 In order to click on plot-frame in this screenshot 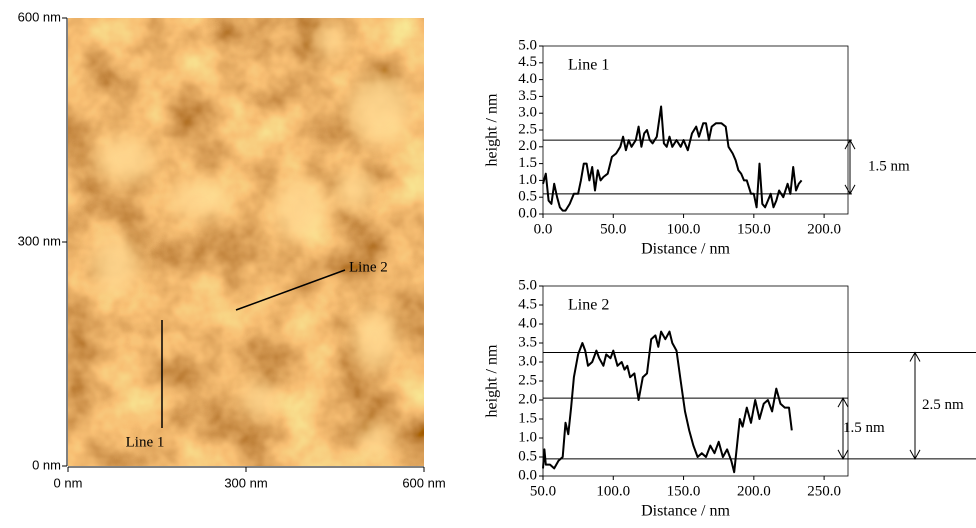, I will do `click(695, 381)`.